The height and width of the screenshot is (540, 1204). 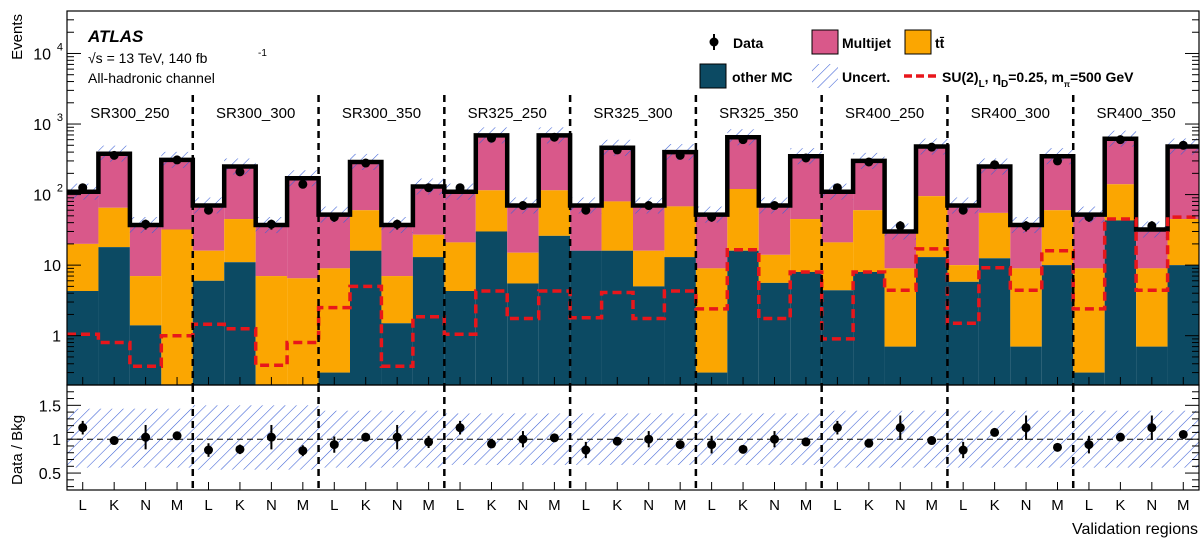 What do you see at coordinates (1135, 113) in the screenshot?
I see `region-label: SR400_350` at bounding box center [1135, 113].